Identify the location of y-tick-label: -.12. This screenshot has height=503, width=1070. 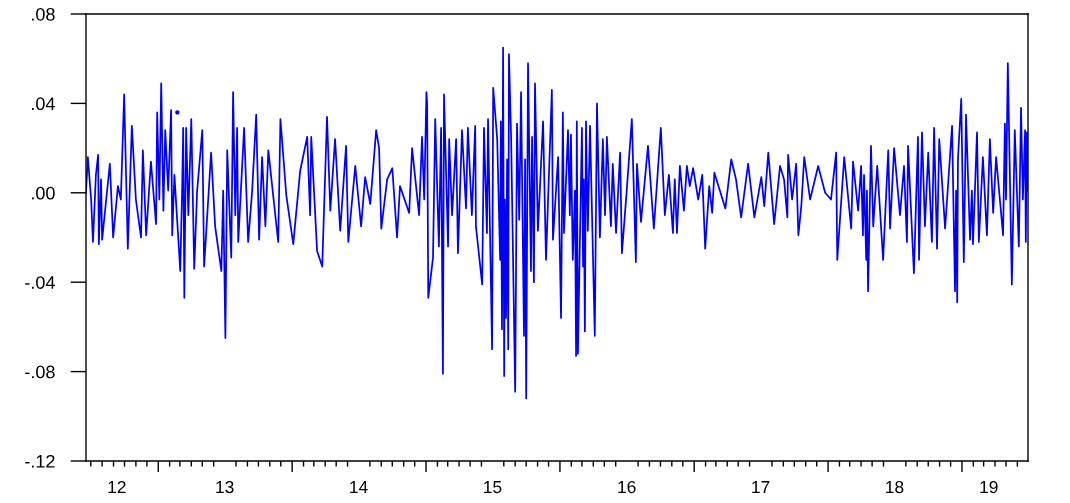
(40, 461).